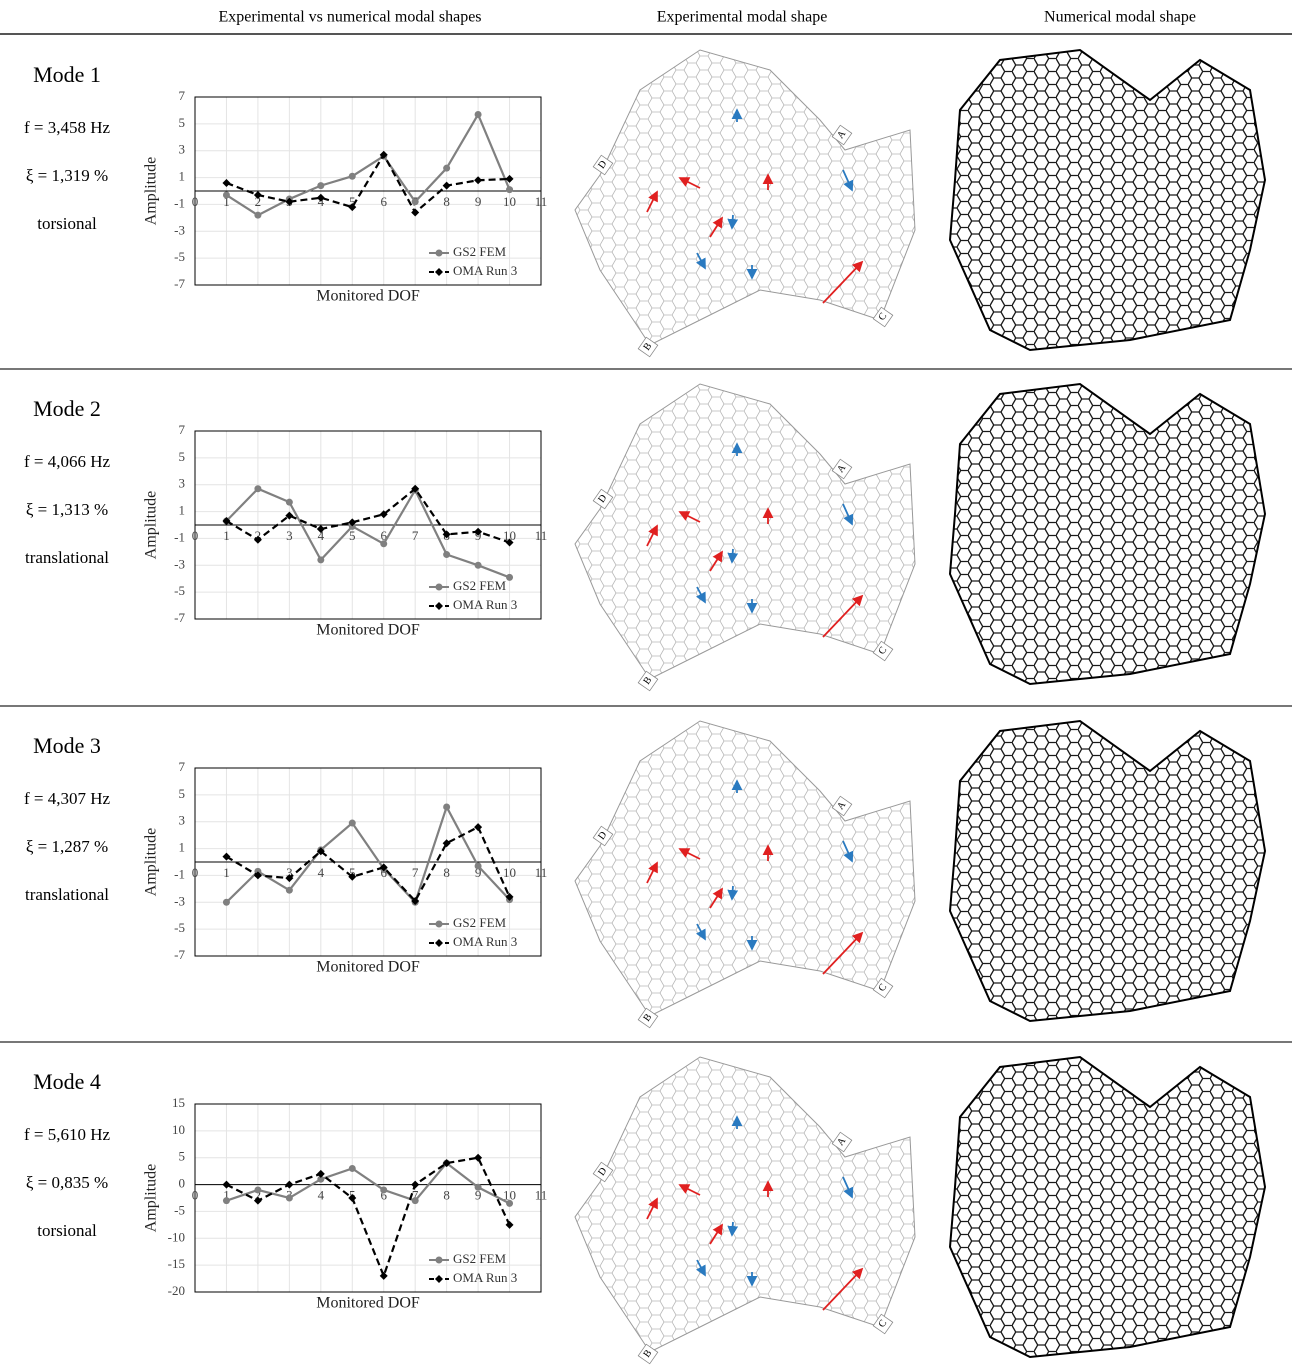 The image size is (1292, 1366). What do you see at coordinates (67, 846) in the screenshot?
I see `mode-damping: ξ = 1,287 %` at bounding box center [67, 846].